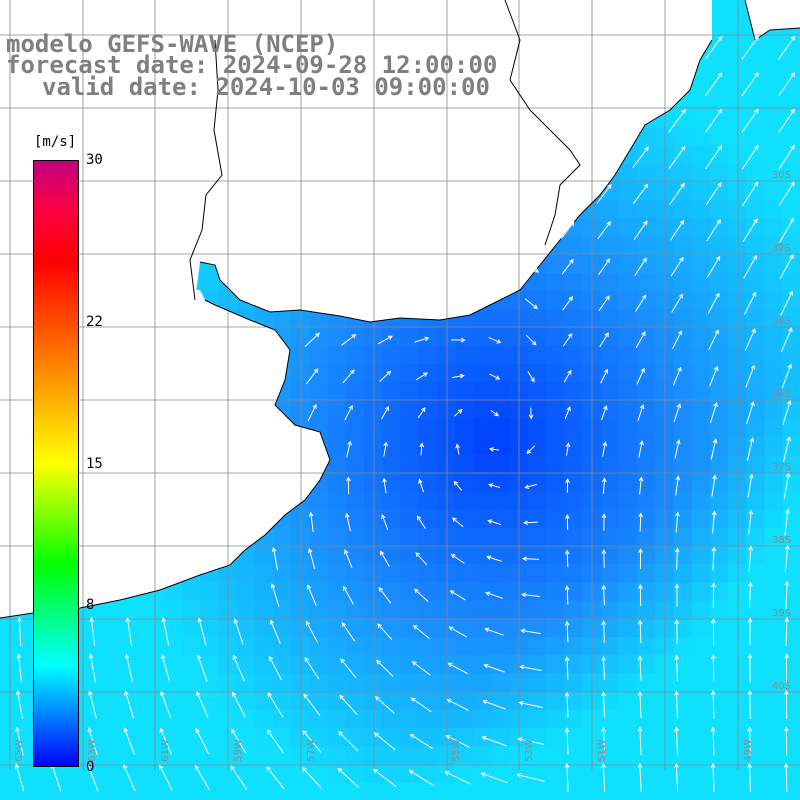 This screenshot has width=800, height=800. Describe the element at coordinates (94, 160) in the screenshot. I see `colorbar-tick-label: 30` at that location.